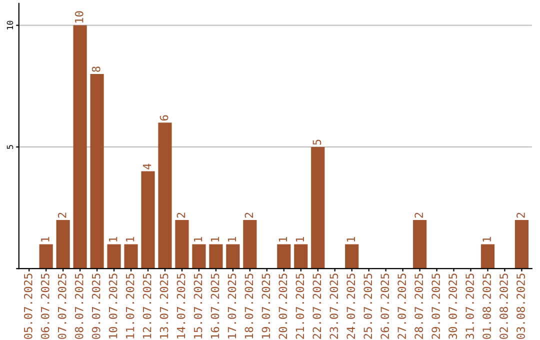  I want to click on x-tick-label: 28.07.2025, so click(419, 306).